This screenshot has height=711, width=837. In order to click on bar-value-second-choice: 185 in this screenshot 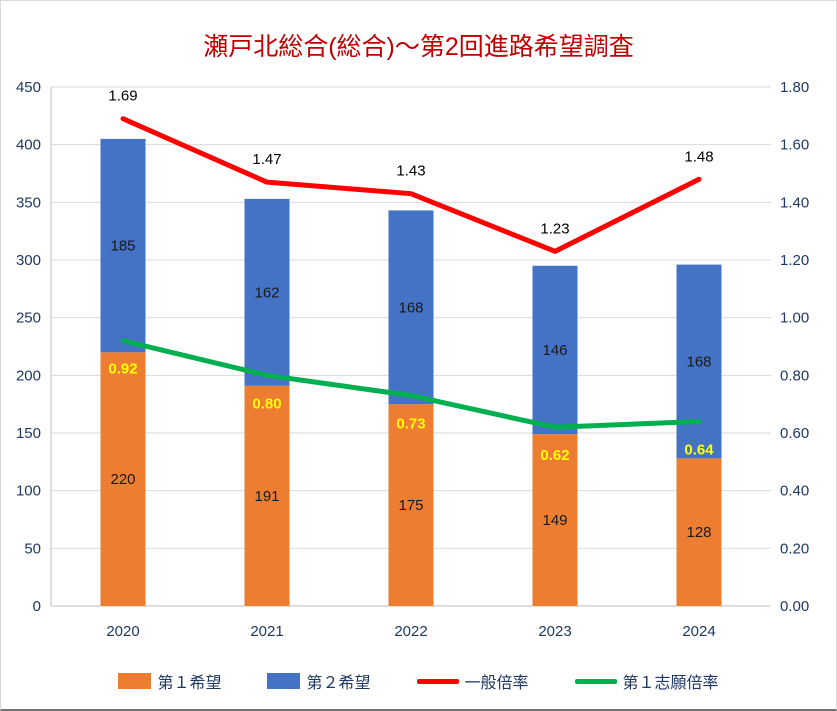, I will do `click(122, 246)`.